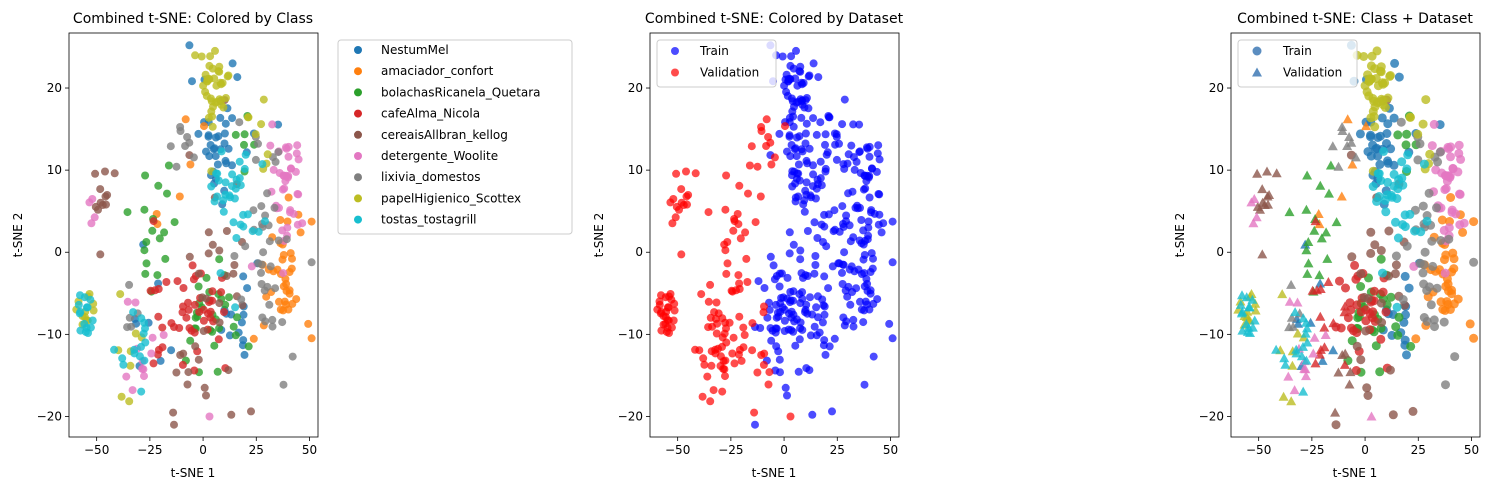 Image resolution: width=1505 pixels, height=490 pixels. I want to click on x-tick-label: −50, so click(96, 450).